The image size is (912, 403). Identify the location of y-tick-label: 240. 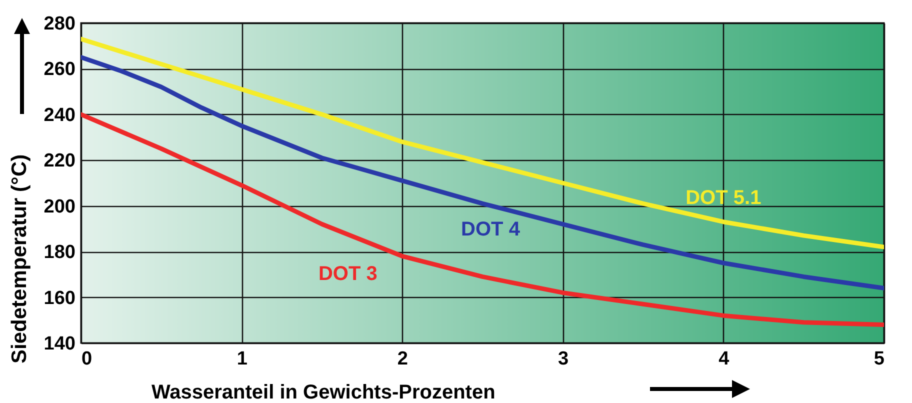
(60, 115).